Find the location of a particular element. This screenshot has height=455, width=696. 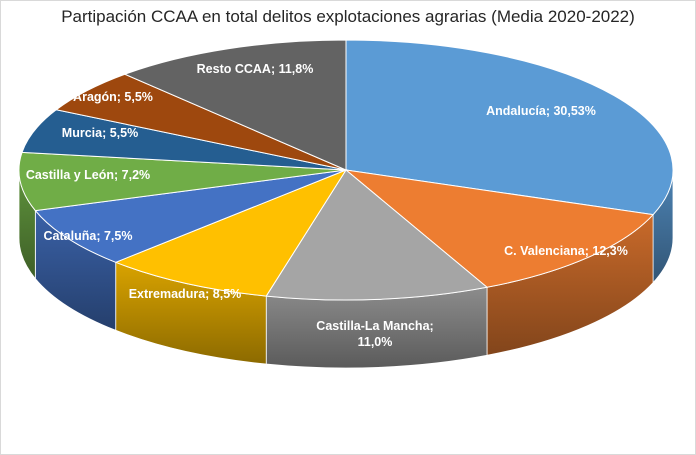

data-label: Resto CCAA; 11,8% is located at coordinates (255, 69).